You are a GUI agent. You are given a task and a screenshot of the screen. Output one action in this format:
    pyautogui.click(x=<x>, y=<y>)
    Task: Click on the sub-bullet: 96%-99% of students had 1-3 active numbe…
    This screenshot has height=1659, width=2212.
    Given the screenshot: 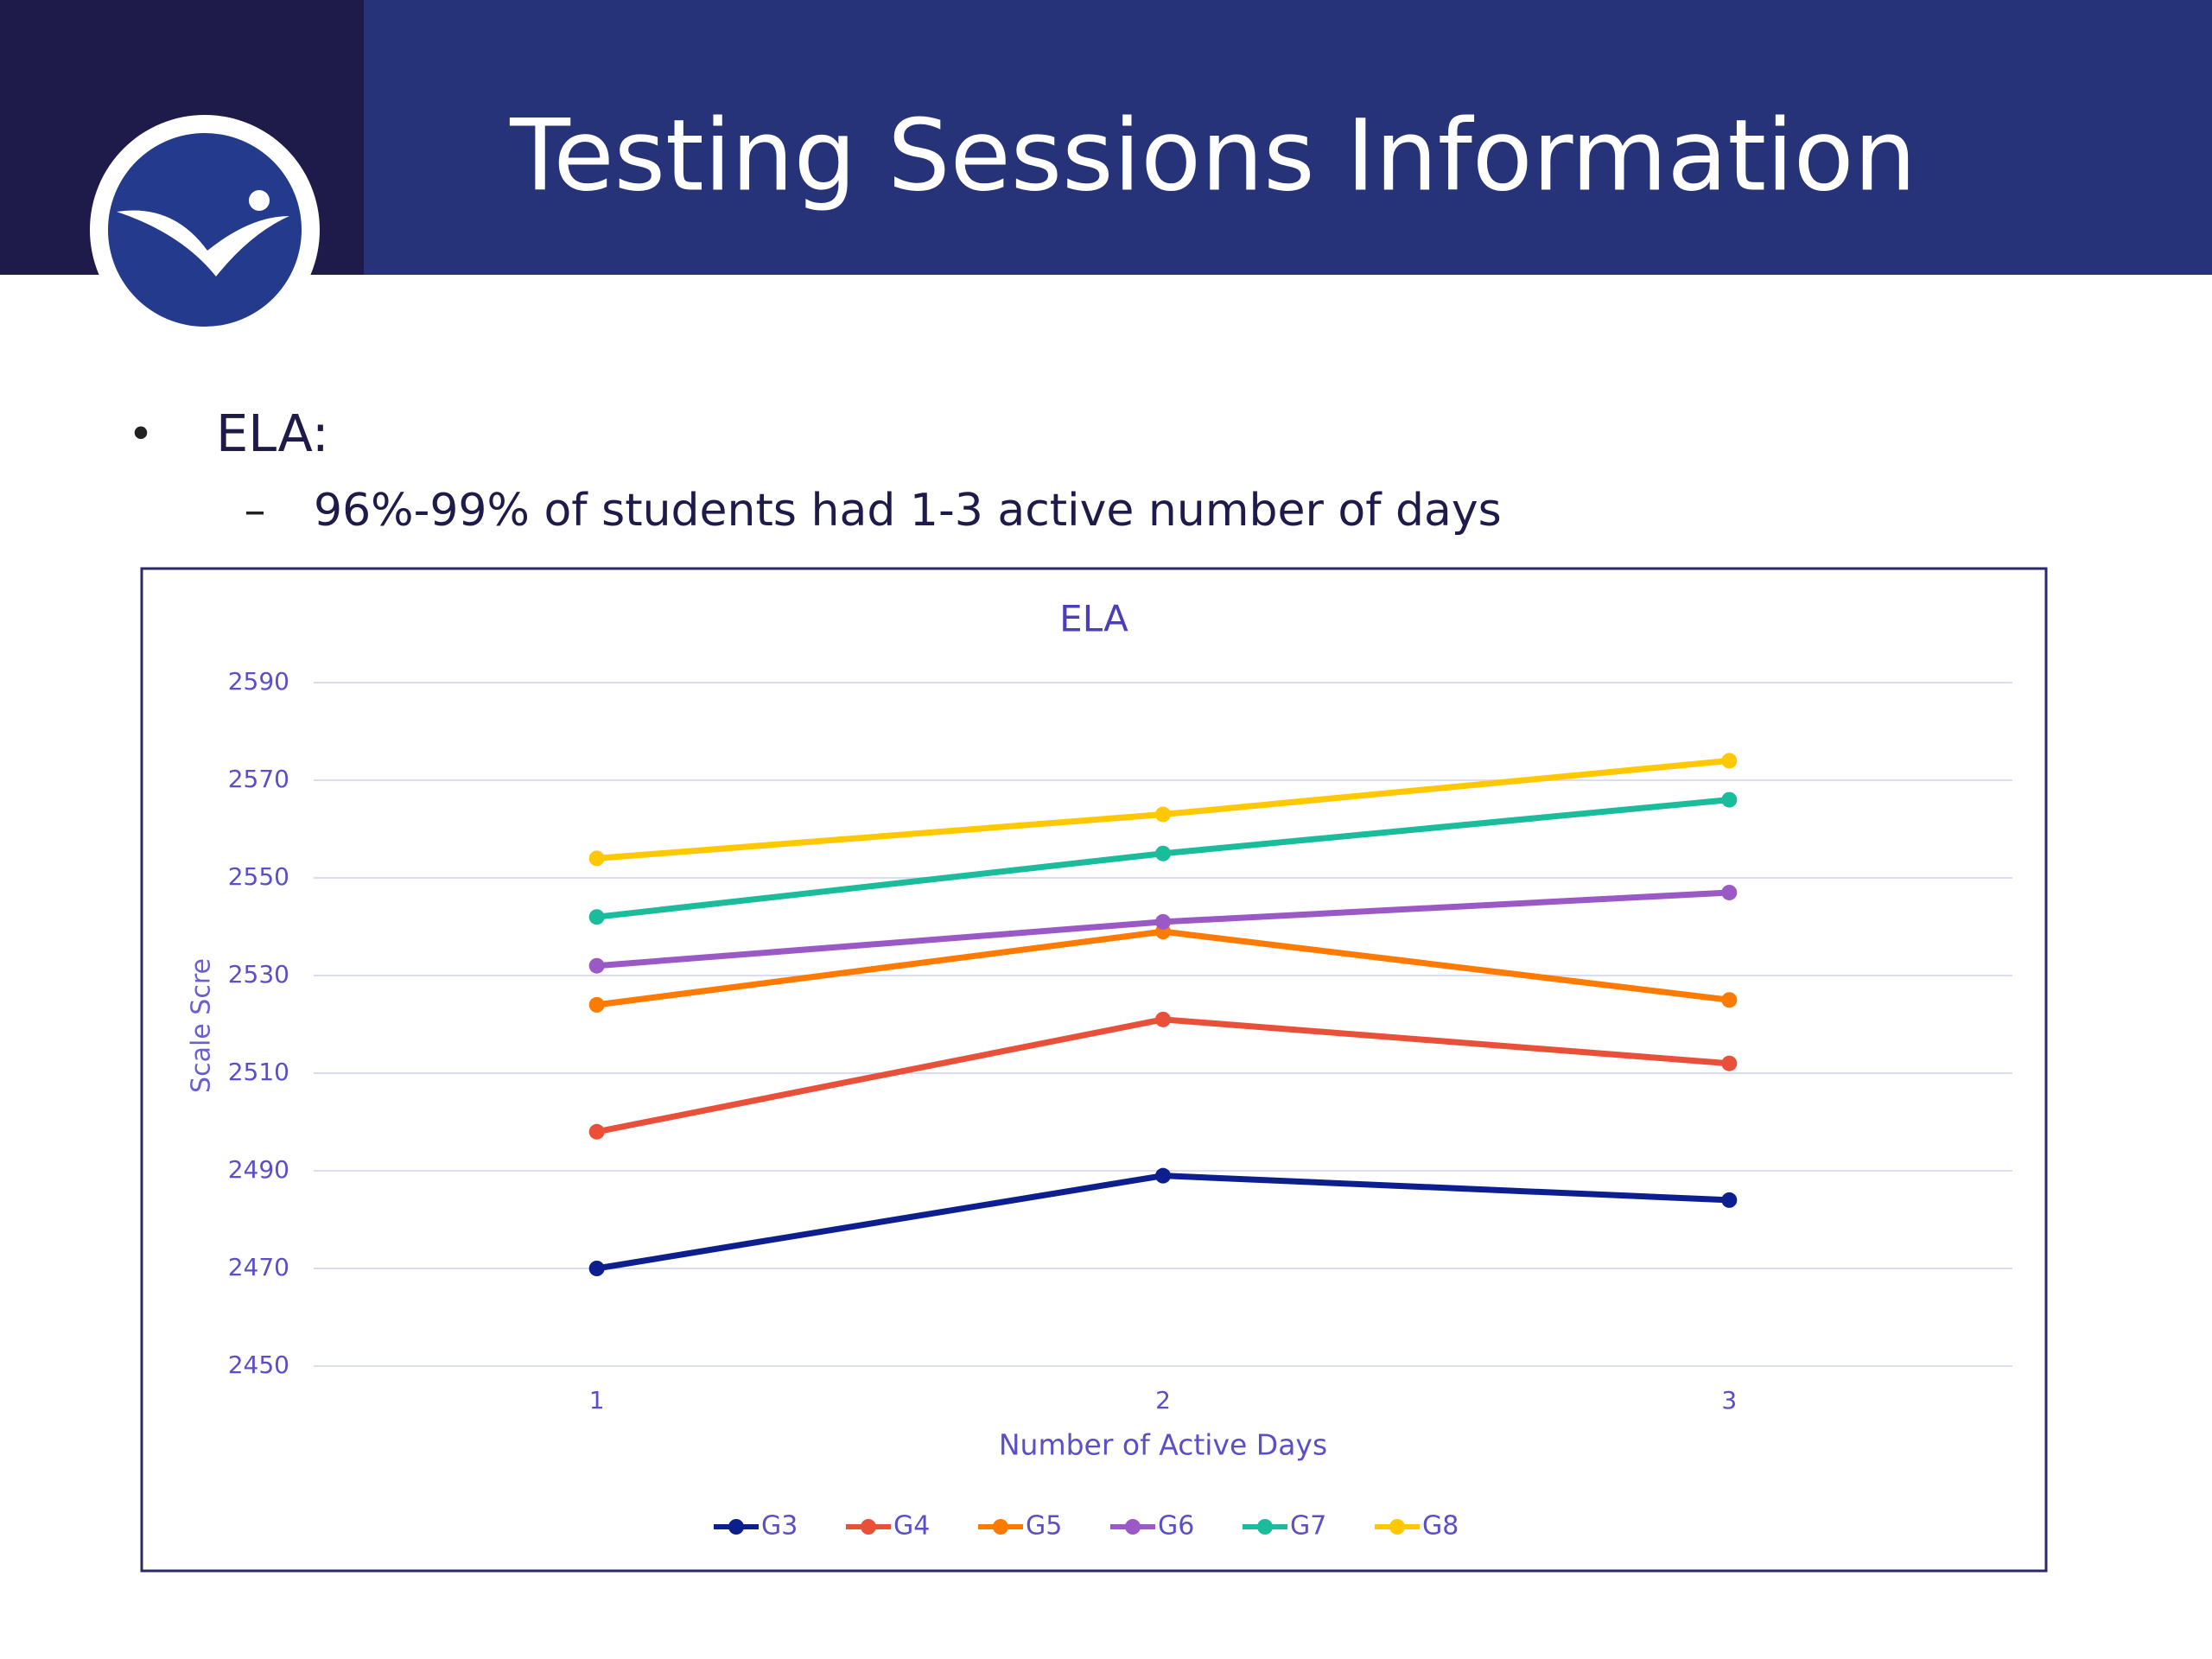 What is the action you would take?
    pyautogui.click(x=908, y=511)
    